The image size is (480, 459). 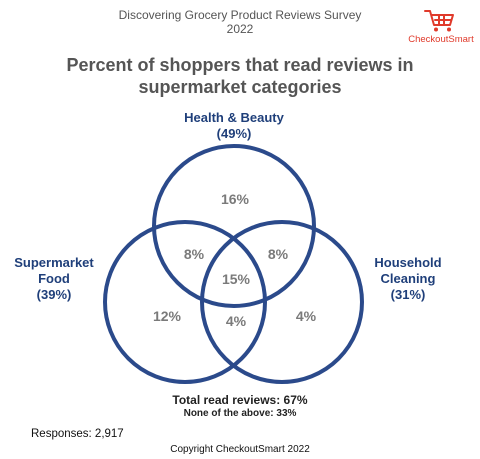 What do you see at coordinates (278, 254) in the screenshot?
I see `region-health-beauty-cleaning: 8%` at bounding box center [278, 254].